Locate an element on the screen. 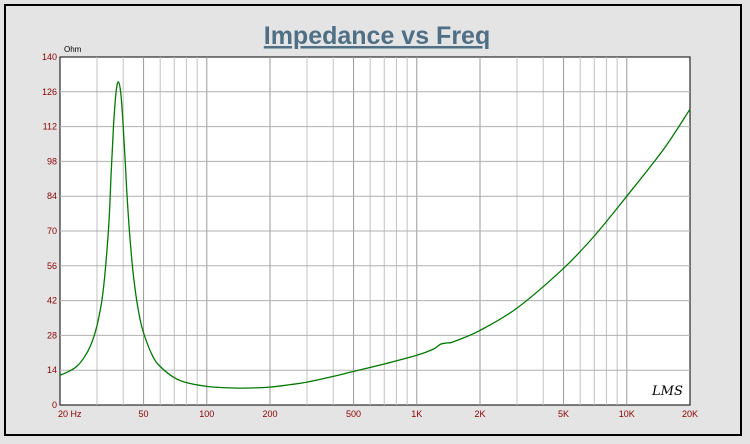  y-tick-label: 112 is located at coordinates (50, 127).